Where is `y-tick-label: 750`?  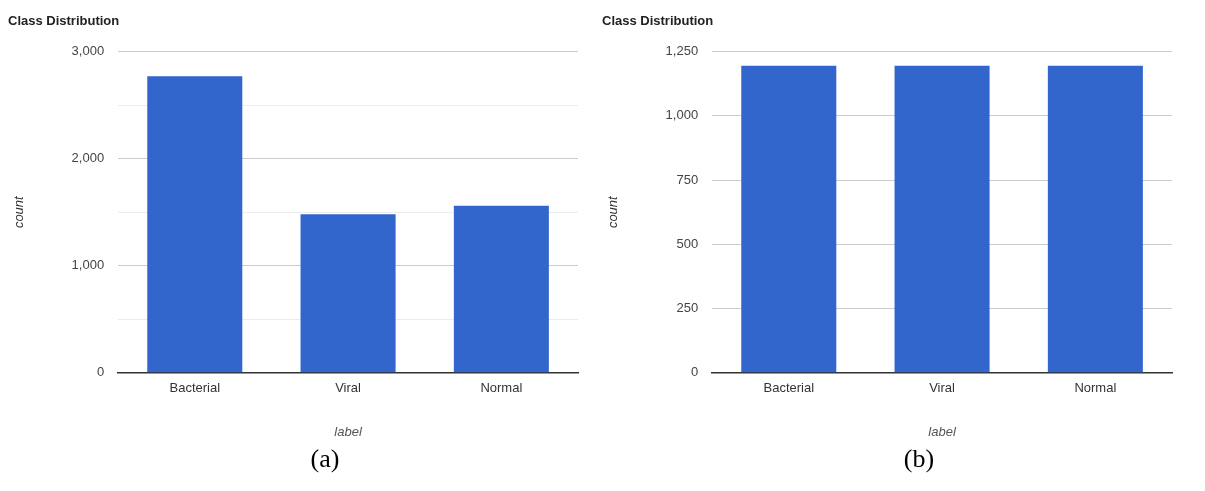
y-tick-label: 750 is located at coordinates (687, 179).